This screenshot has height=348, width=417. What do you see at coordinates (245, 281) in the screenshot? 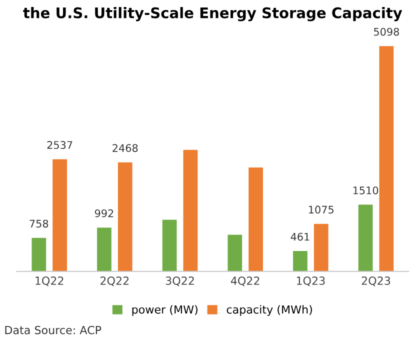
I see `x-tick-label: 4Q22` at bounding box center [245, 281].